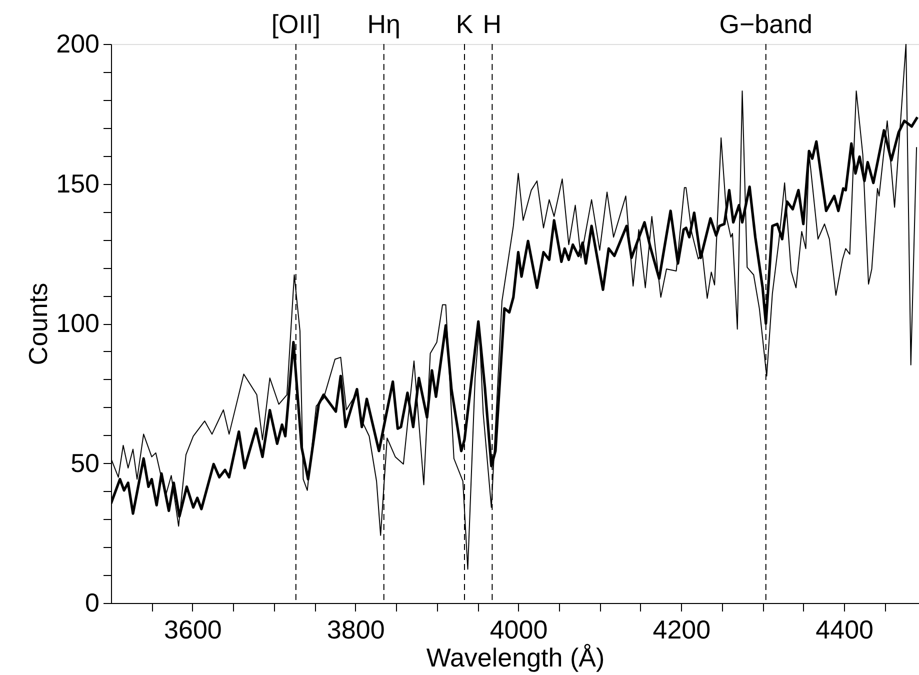 Image resolution: width=919 pixels, height=675 pixels. Describe the element at coordinates (492, 24) in the screenshot. I see `ref-line-label: H` at that location.